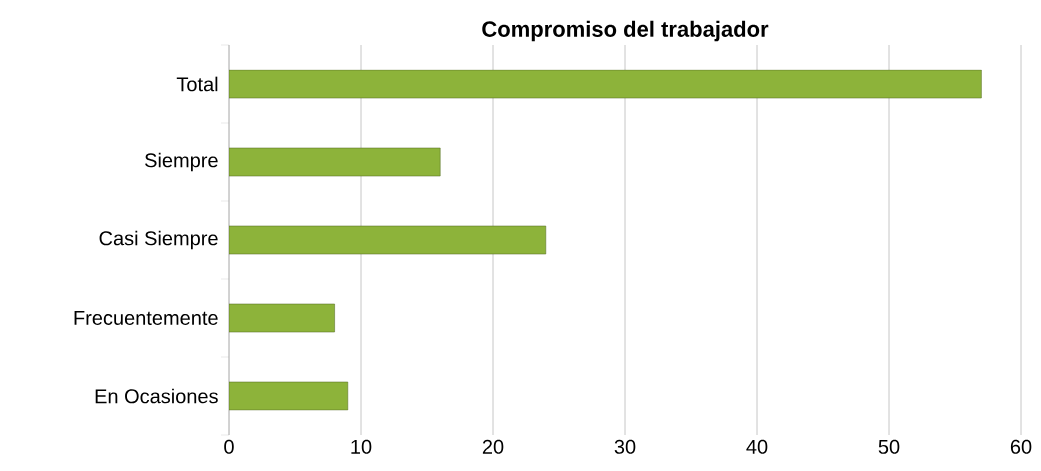 This screenshot has width=1041, height=471. Describe the element at coordinates (156, 396) in the screenshot. I see `y-tick-label: En Ocasiones` at that location.